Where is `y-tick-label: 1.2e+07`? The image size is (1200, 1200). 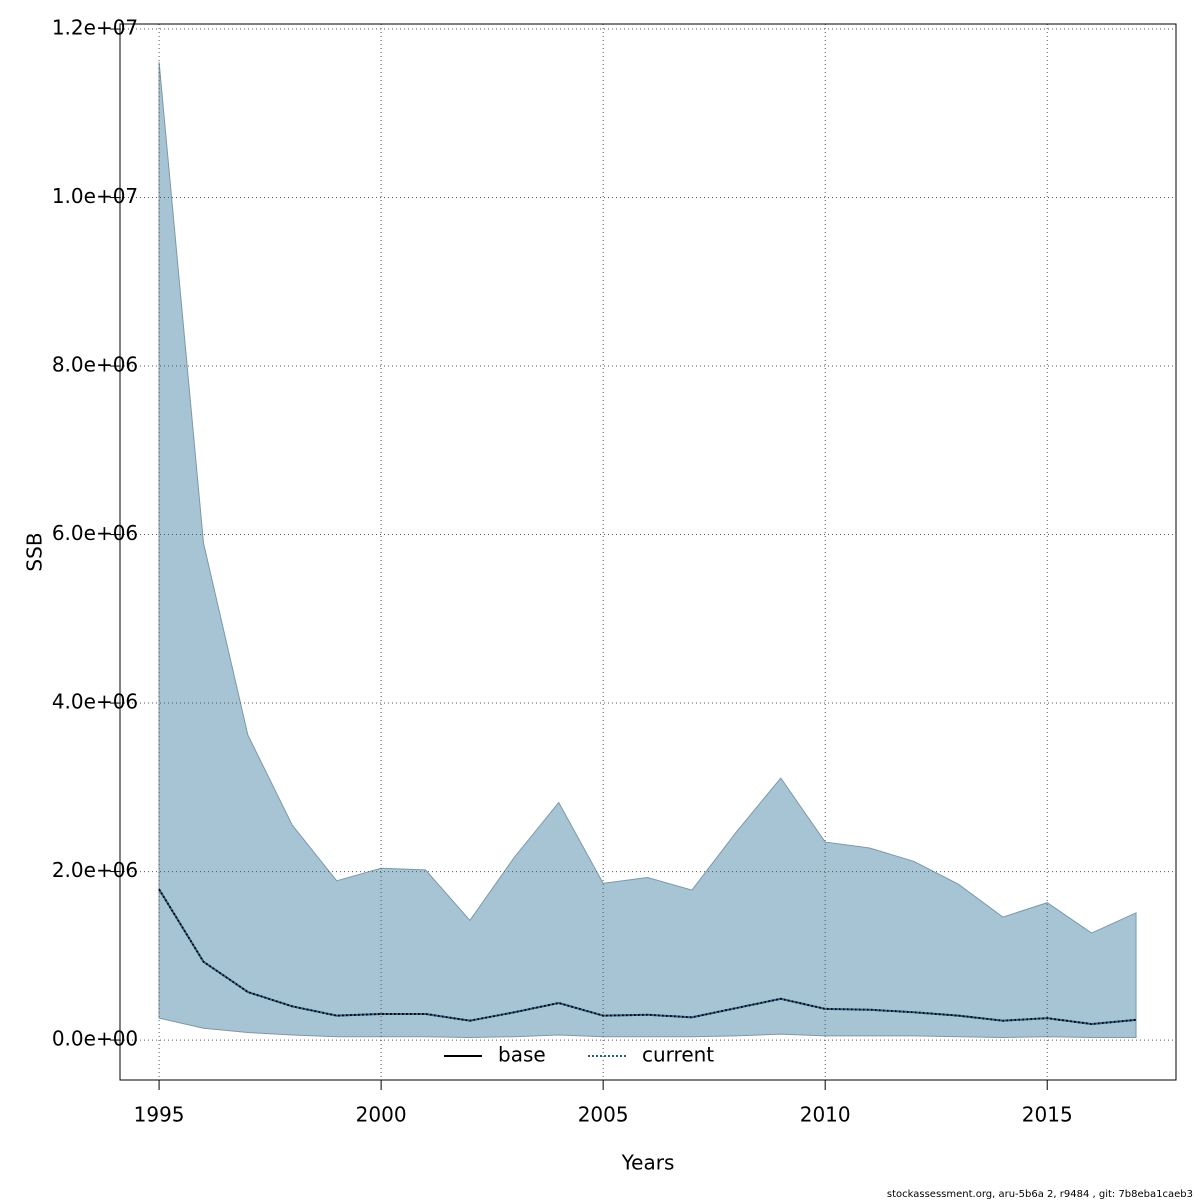
y-tick-label: 1.2e+07 is located at coordinates (95, 28).